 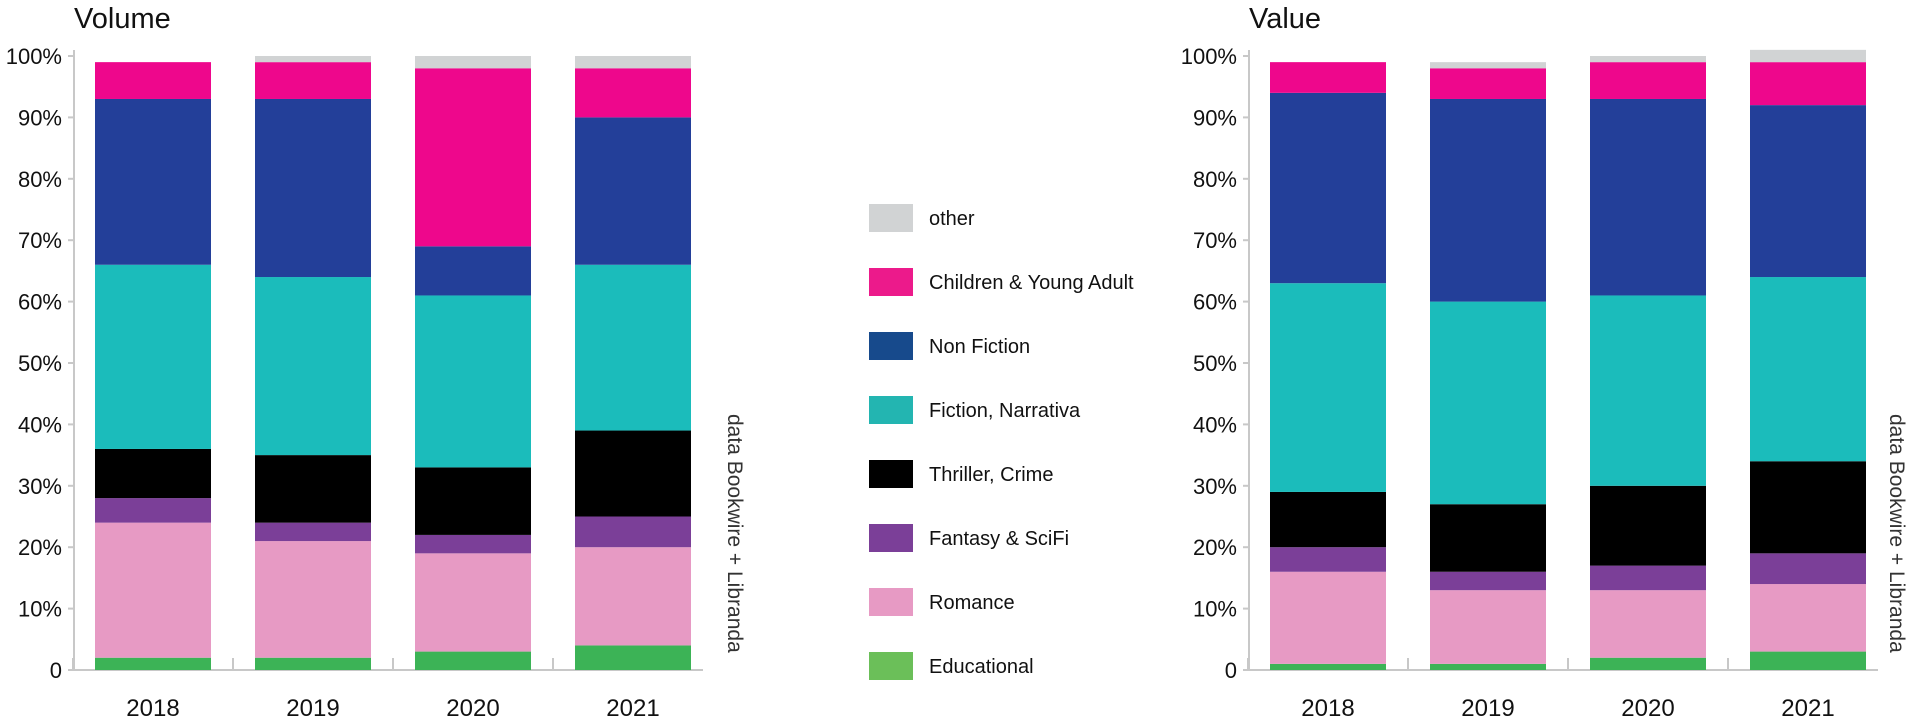 I want to click on x-tick-label: 2018, so click(x=1327, y=708).